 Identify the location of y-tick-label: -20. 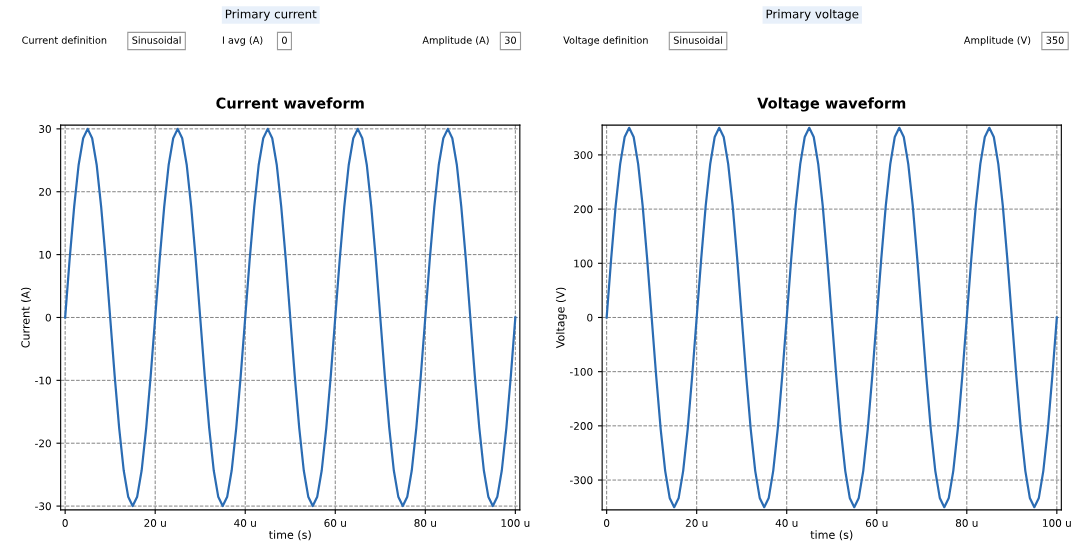
(43, 443).